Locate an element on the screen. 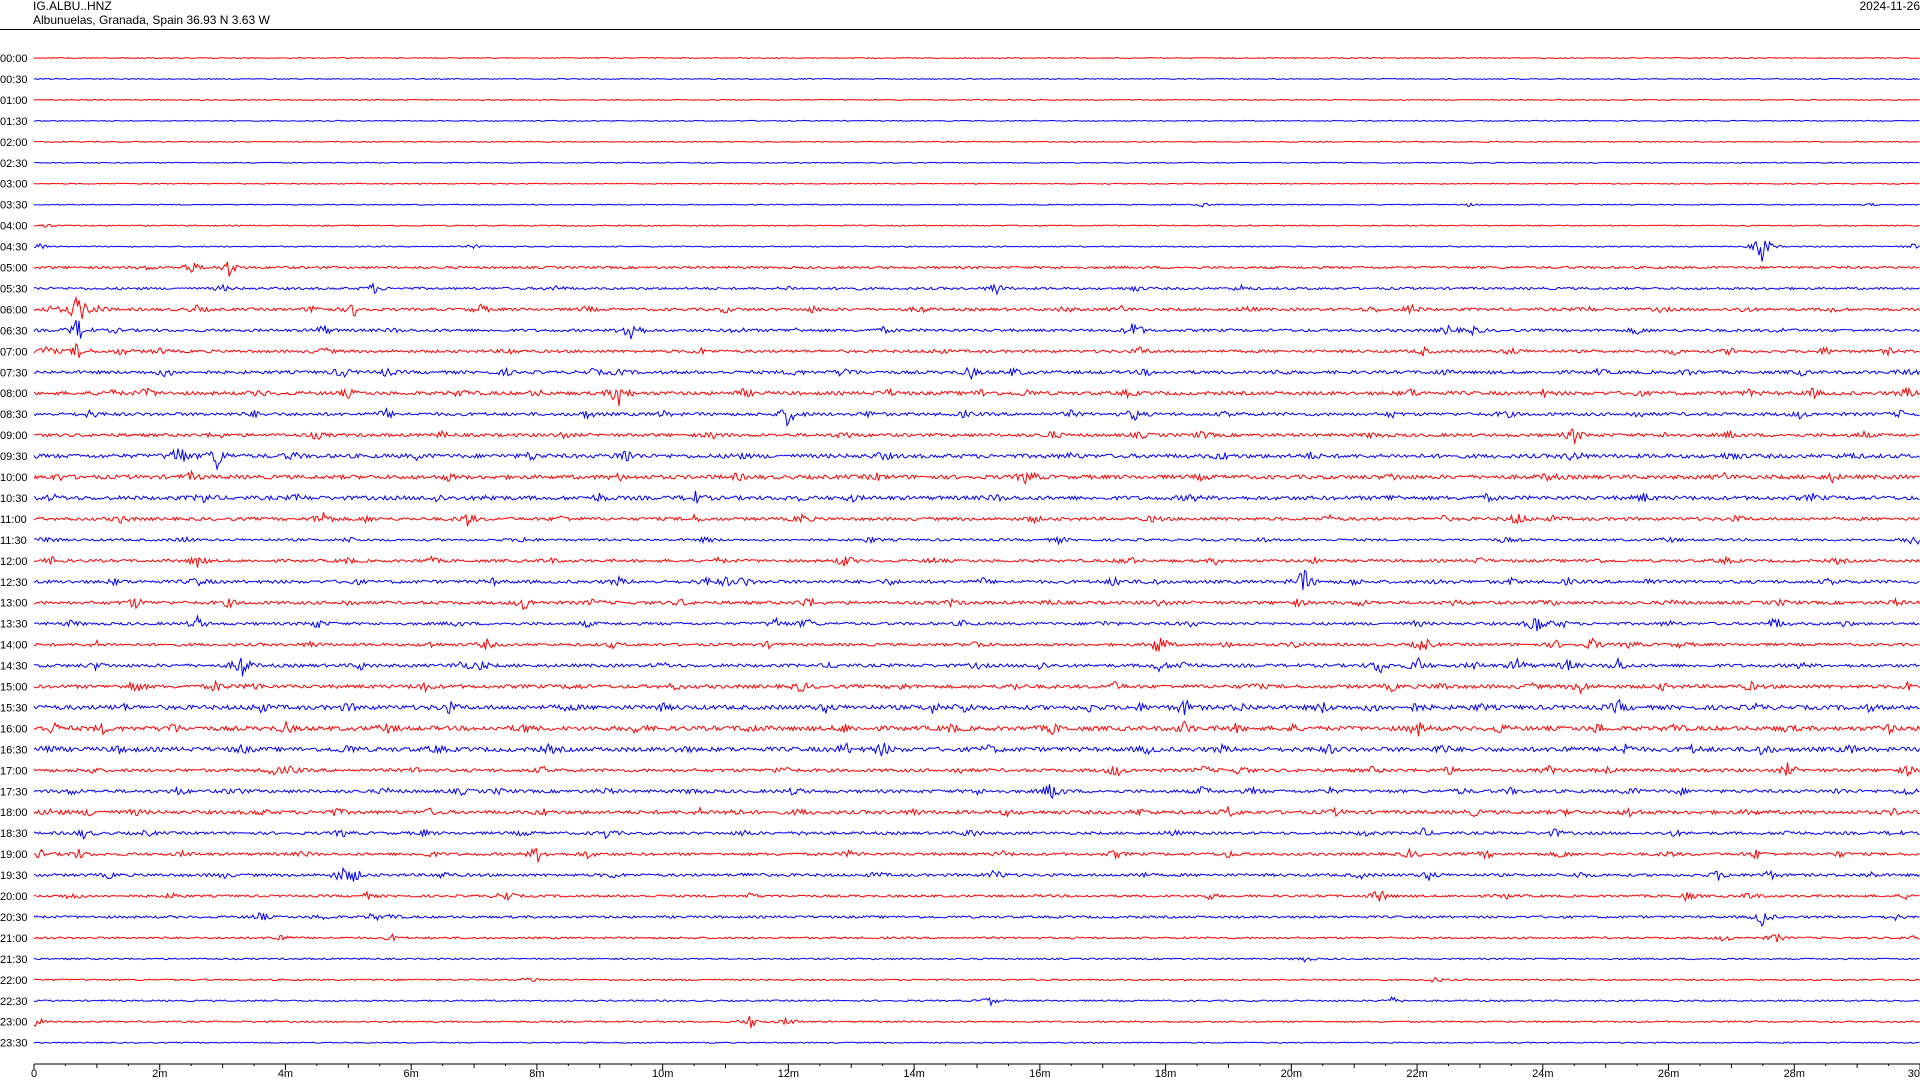  x-tick-label: 6m is located at coordinates (411, 1074).